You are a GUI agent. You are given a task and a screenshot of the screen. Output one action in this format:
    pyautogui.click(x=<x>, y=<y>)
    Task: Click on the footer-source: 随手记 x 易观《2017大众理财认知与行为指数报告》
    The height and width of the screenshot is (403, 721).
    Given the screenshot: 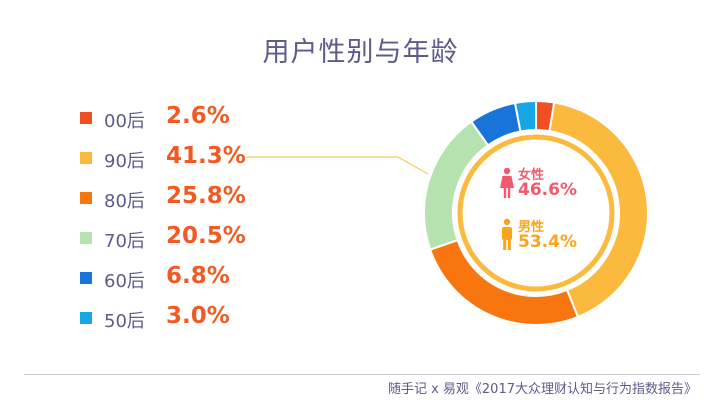 What is the action you would take?
    pyautogui.click(x=542, y=389)
    